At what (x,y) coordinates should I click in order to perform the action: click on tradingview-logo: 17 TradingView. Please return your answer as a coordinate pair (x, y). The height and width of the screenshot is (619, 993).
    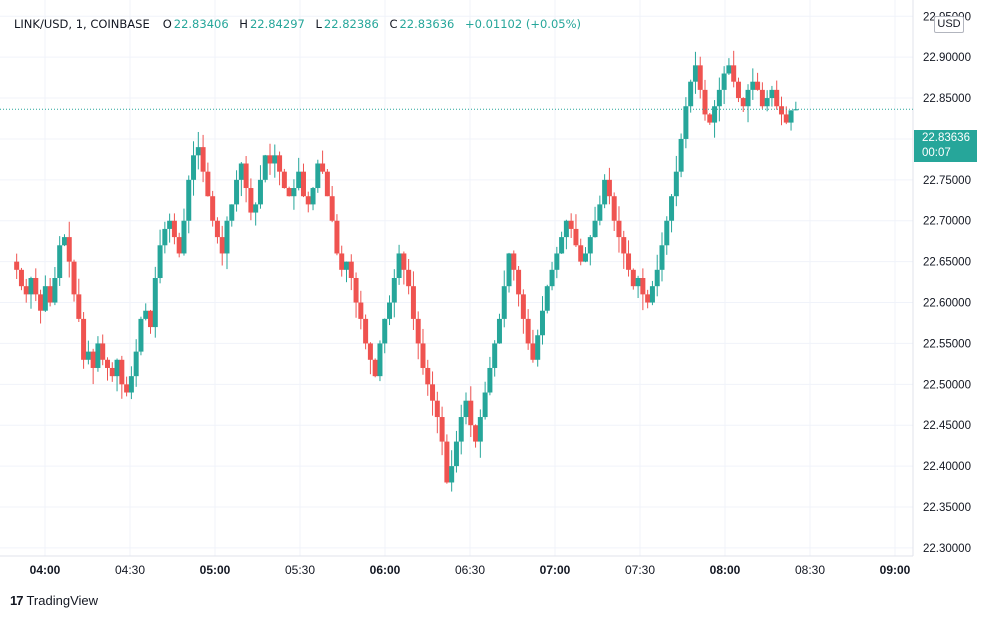
    Looking at the image, I should click on (54, 600).